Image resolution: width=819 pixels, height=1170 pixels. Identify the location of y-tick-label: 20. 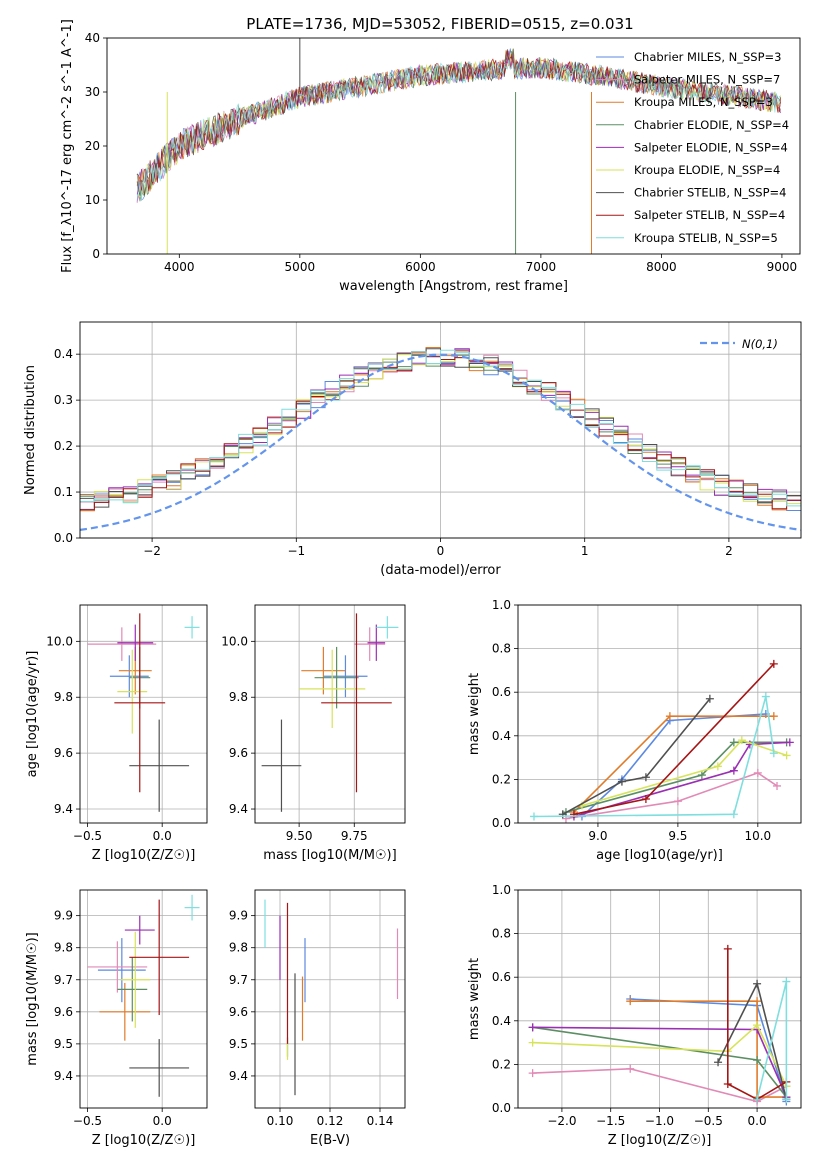
(92, 146).